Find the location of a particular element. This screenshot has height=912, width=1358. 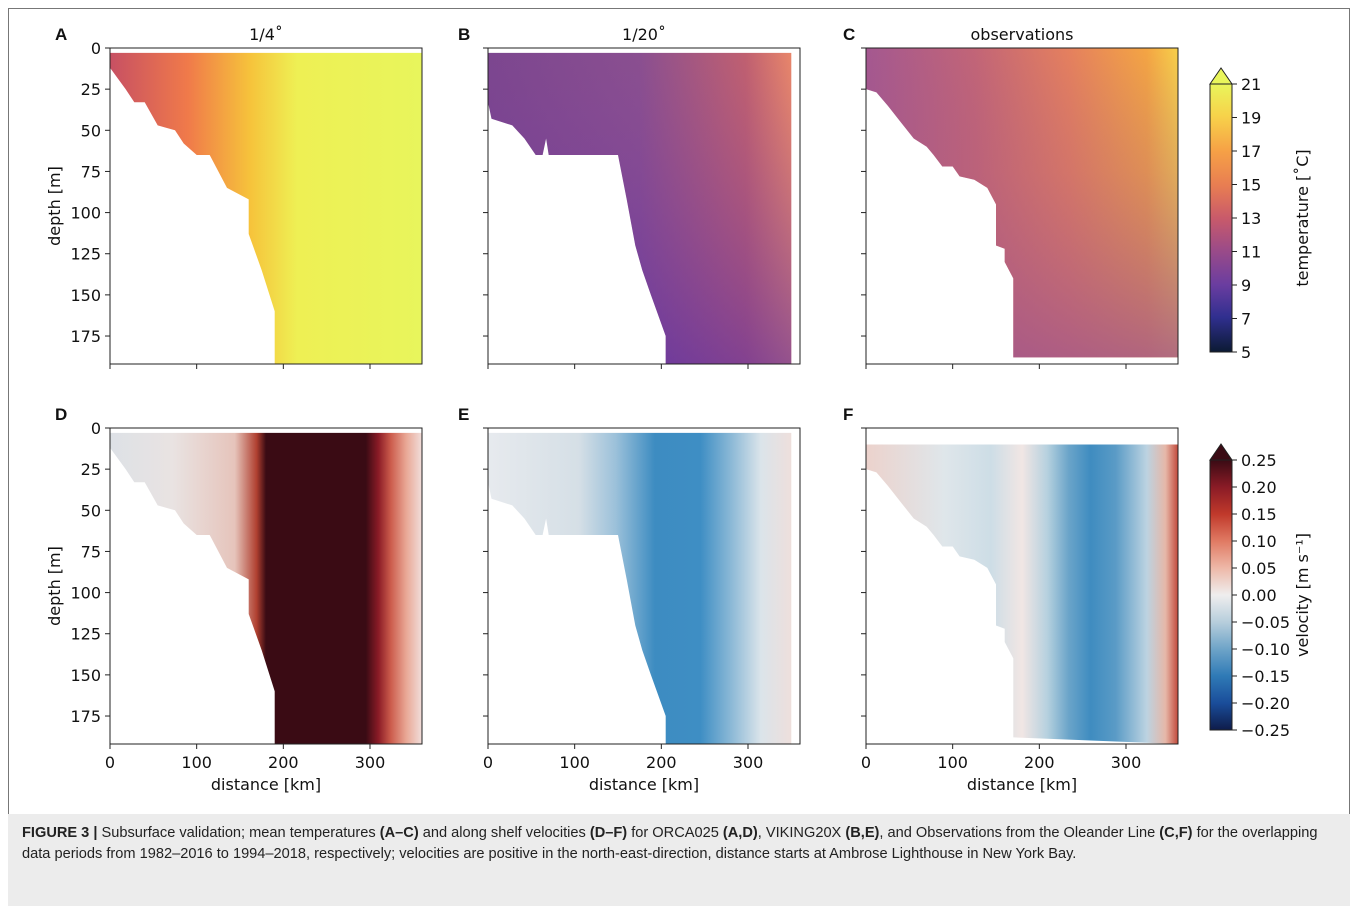

colorbar-label: temperature [˚C] is located at coordinates (1302, 217).